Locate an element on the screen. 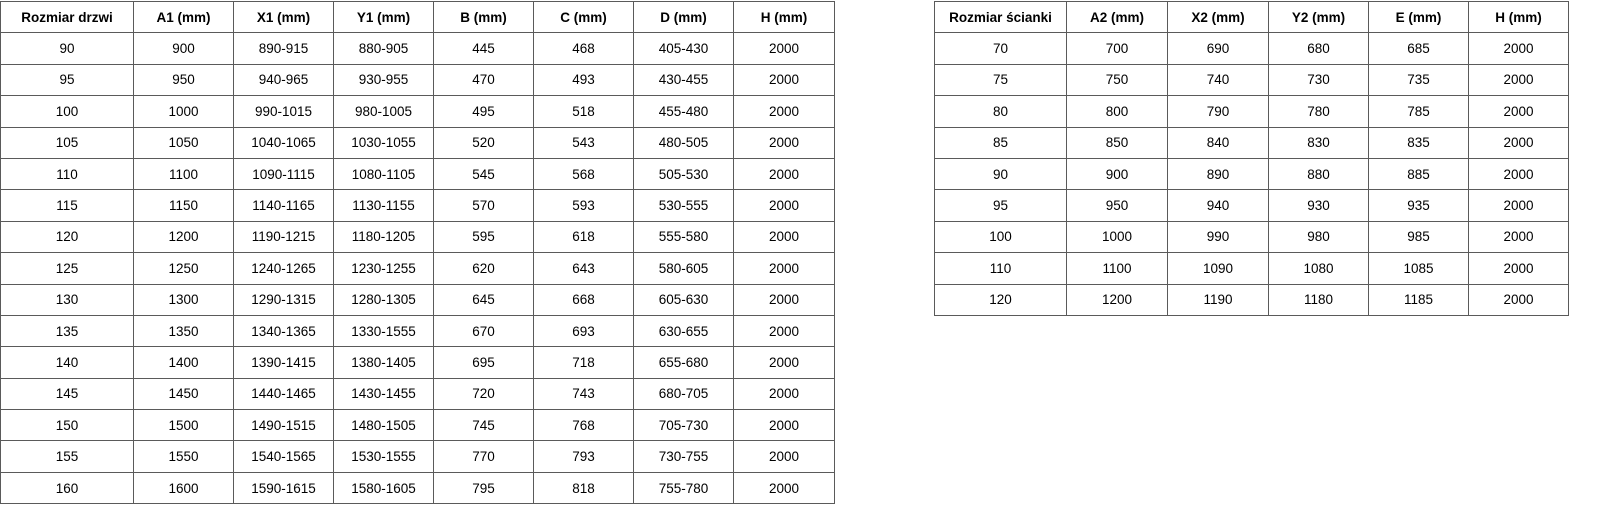 The image size is (1600, 514). table-cell: 835 is located at coordinates (1418, 142).